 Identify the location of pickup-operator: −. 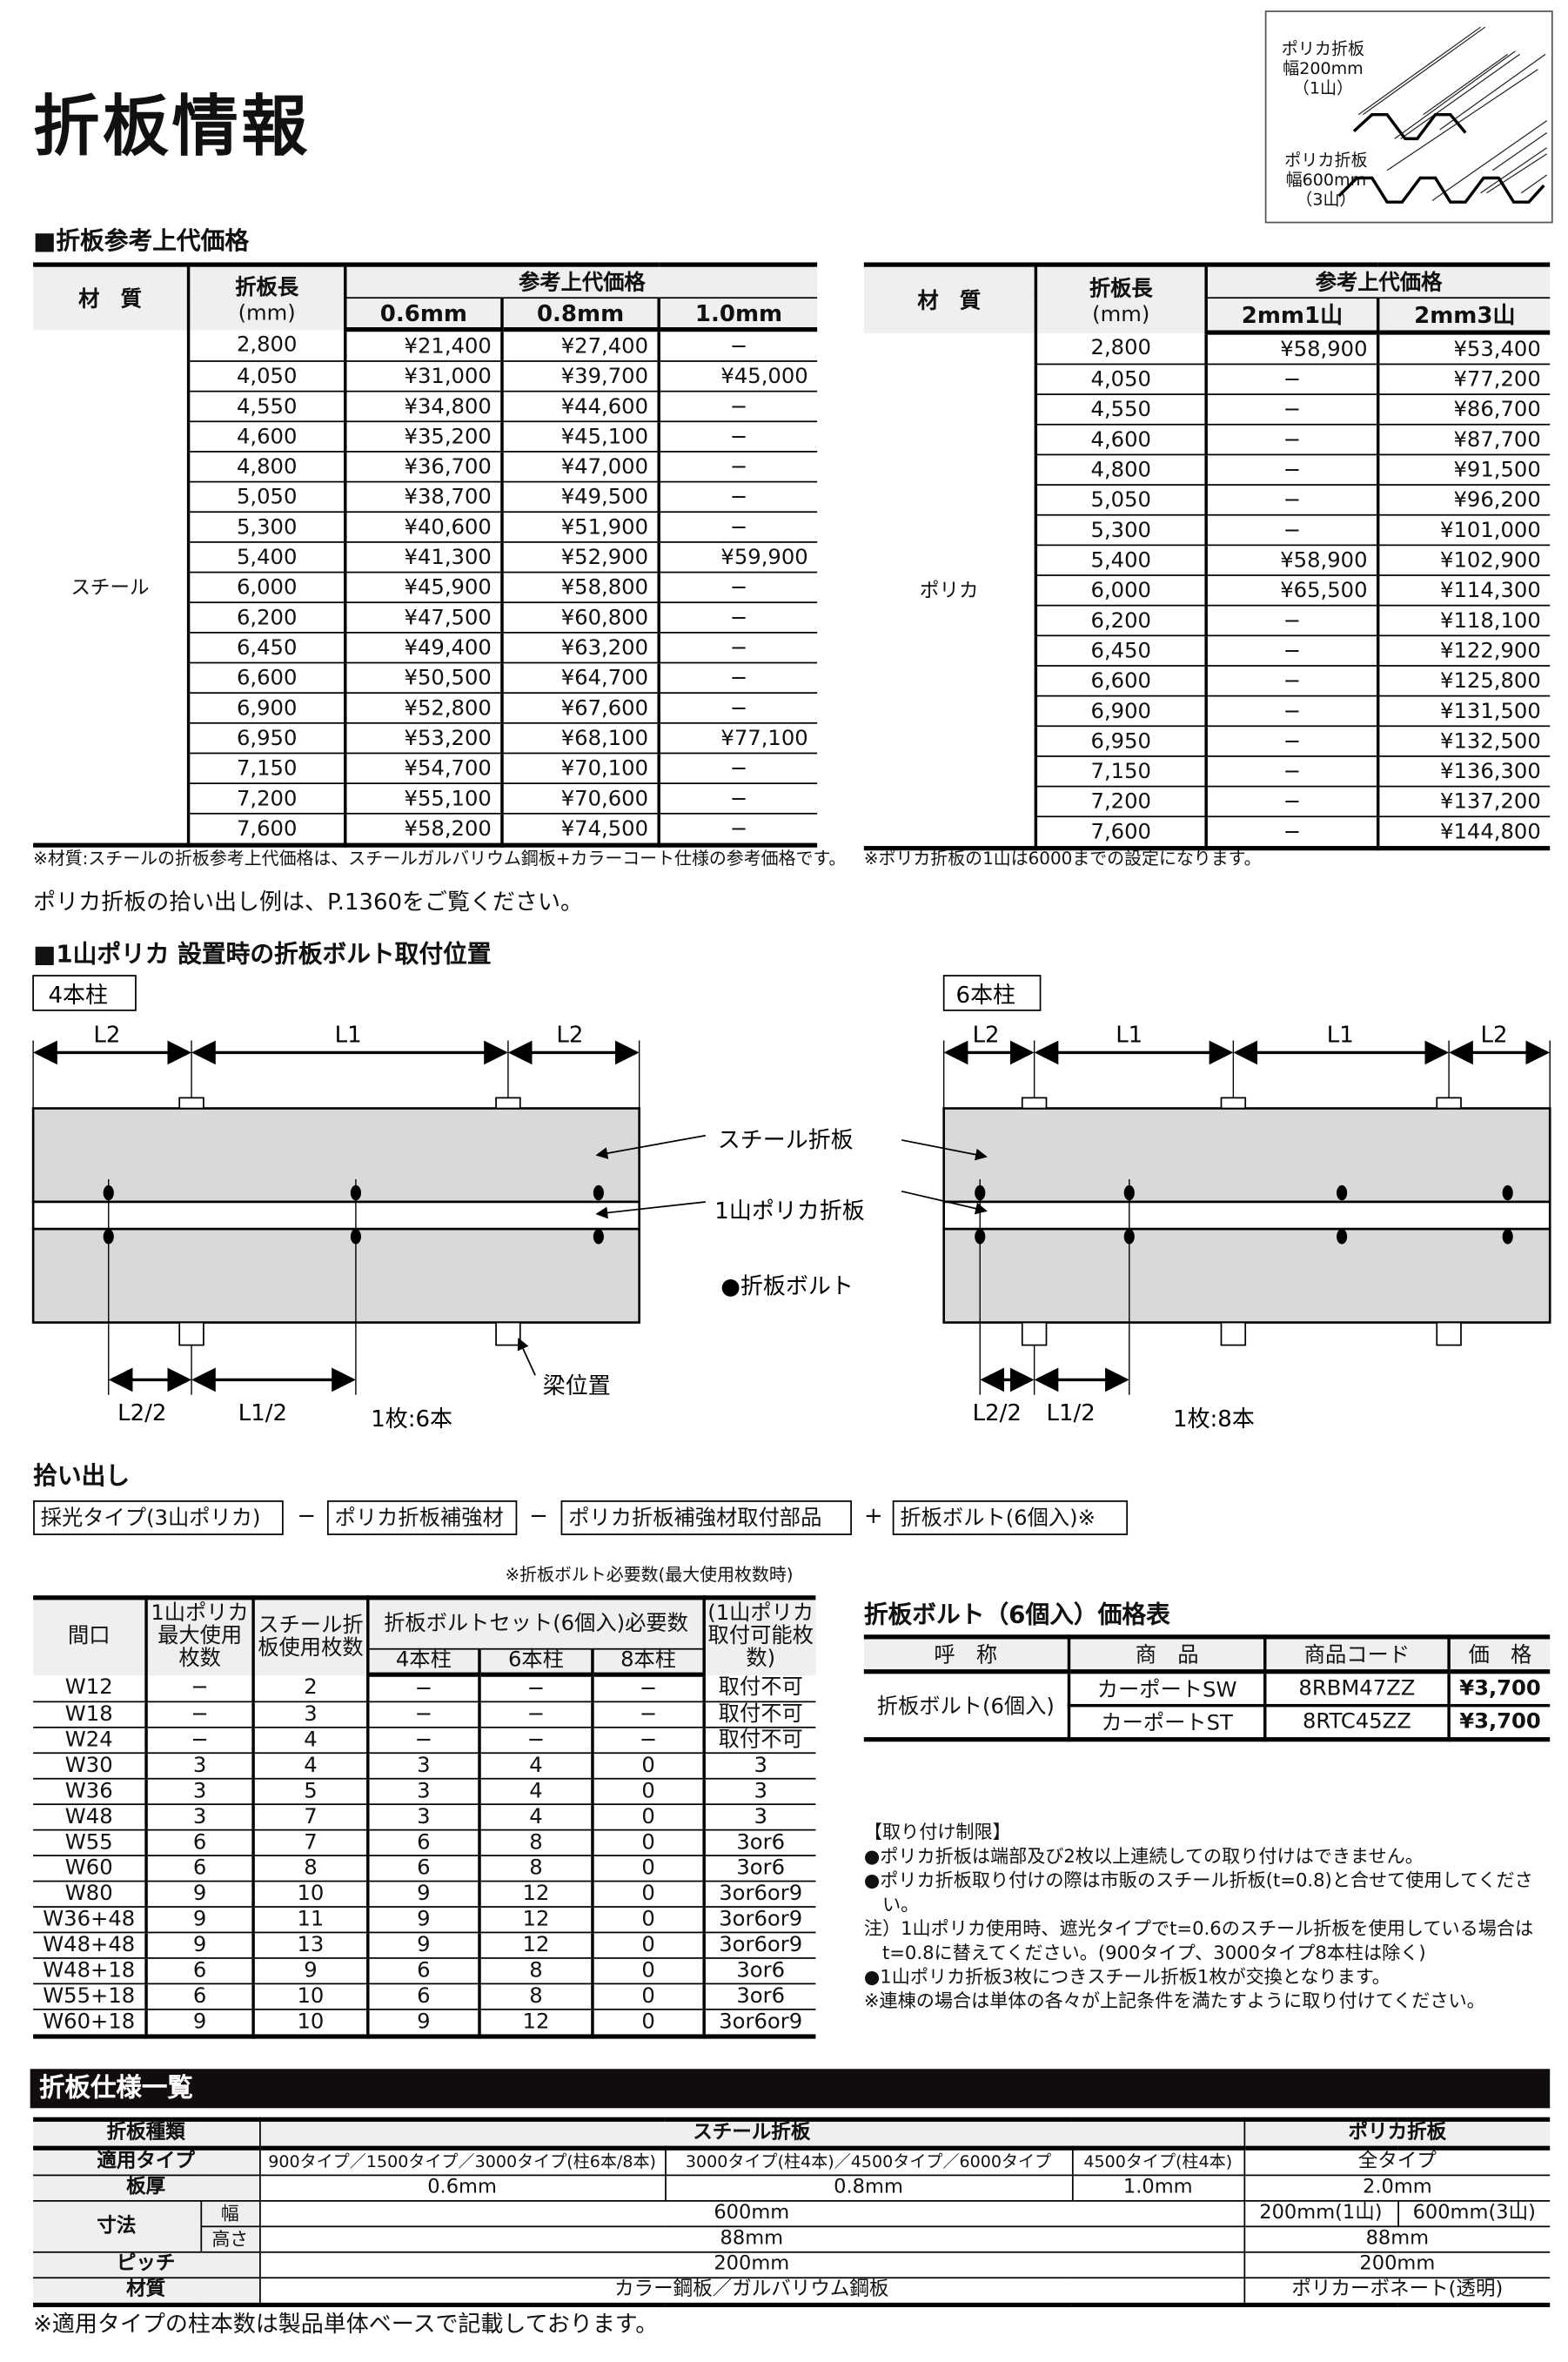
(307, 1515).